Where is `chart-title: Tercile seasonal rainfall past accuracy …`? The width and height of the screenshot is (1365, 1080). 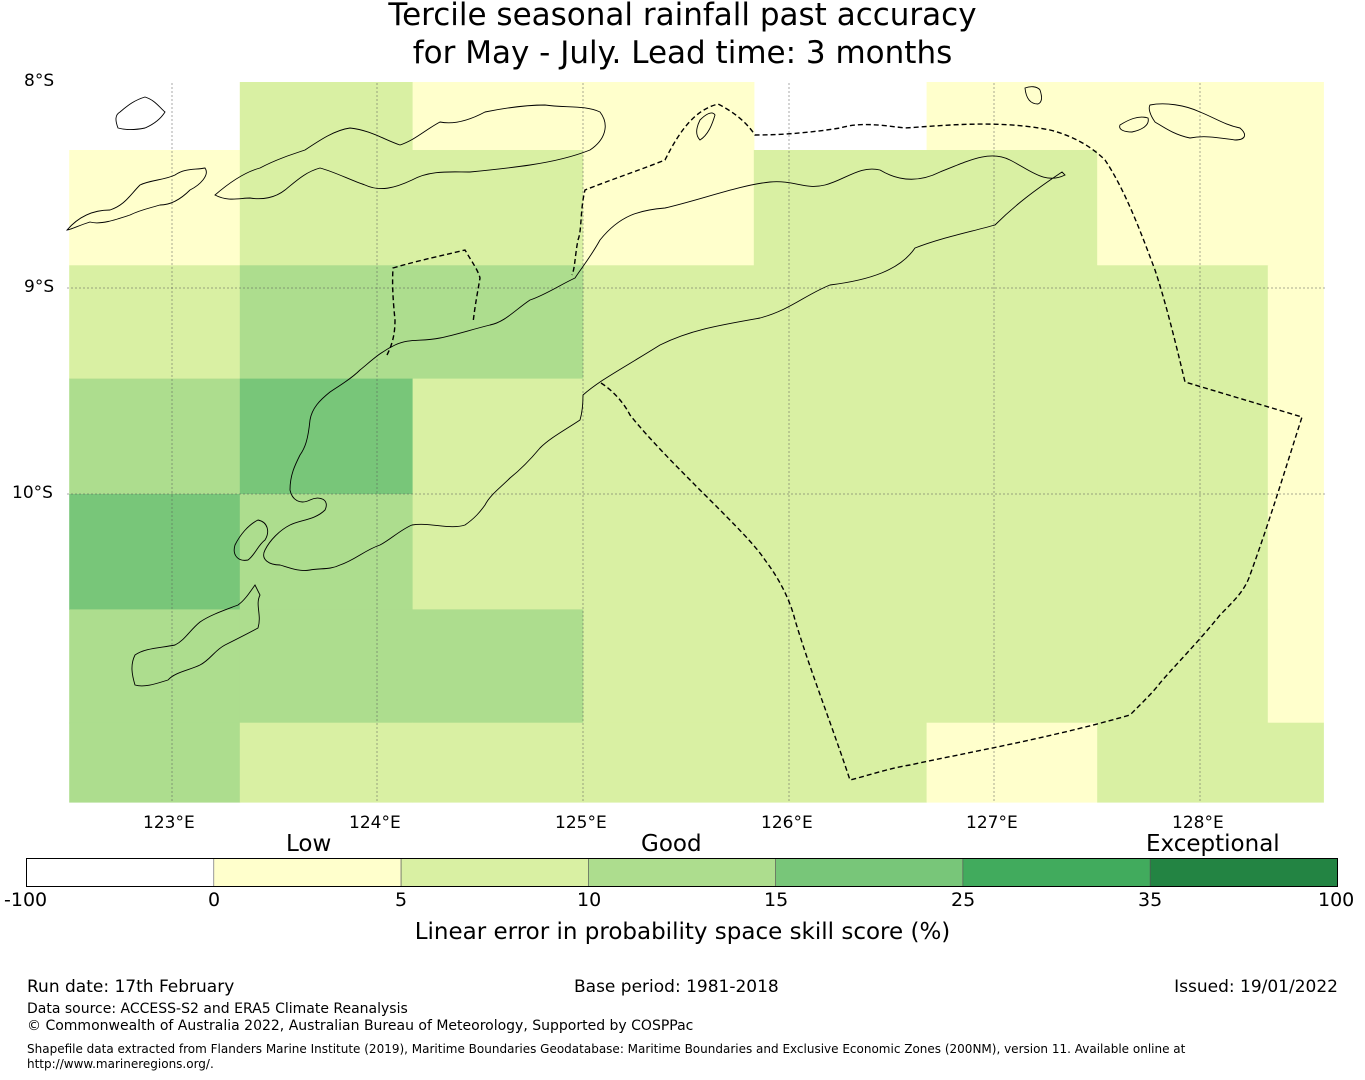 chart-title: Tercile seasonal rainfall past accuracy … is located at coordinates (682, 36).